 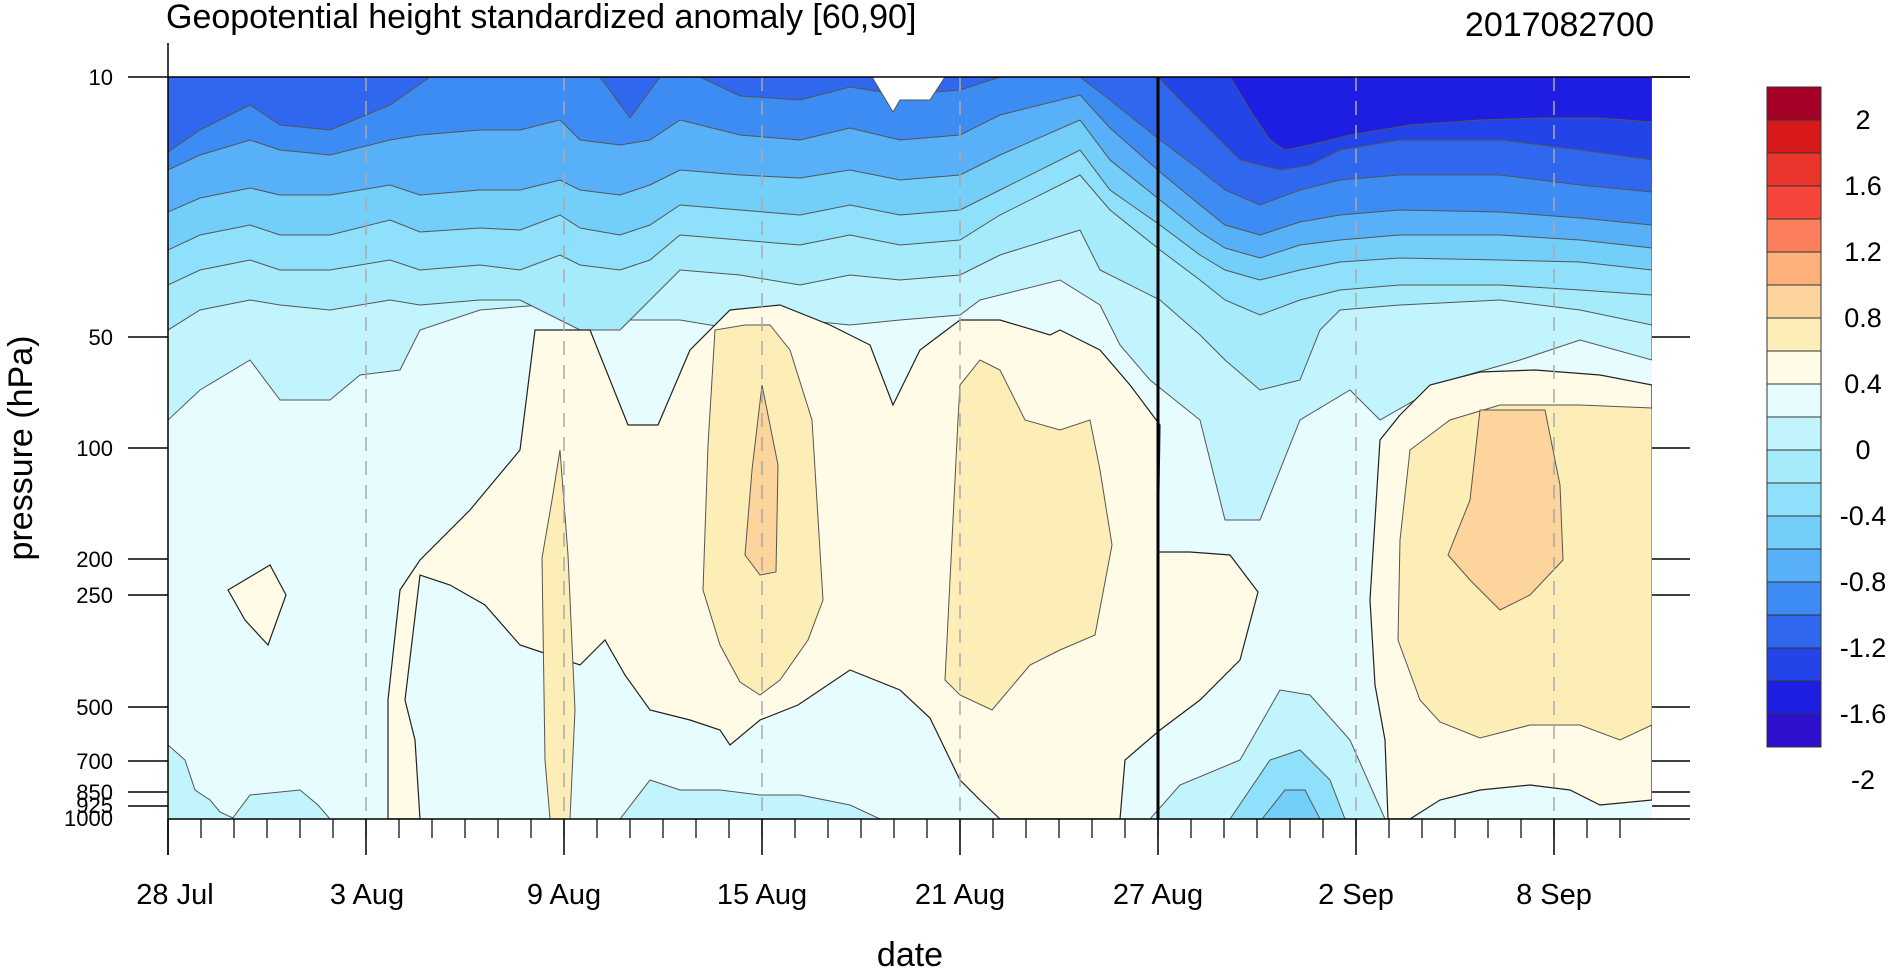 I want to click on pos-region-04-a, so click(x=558, y=634).